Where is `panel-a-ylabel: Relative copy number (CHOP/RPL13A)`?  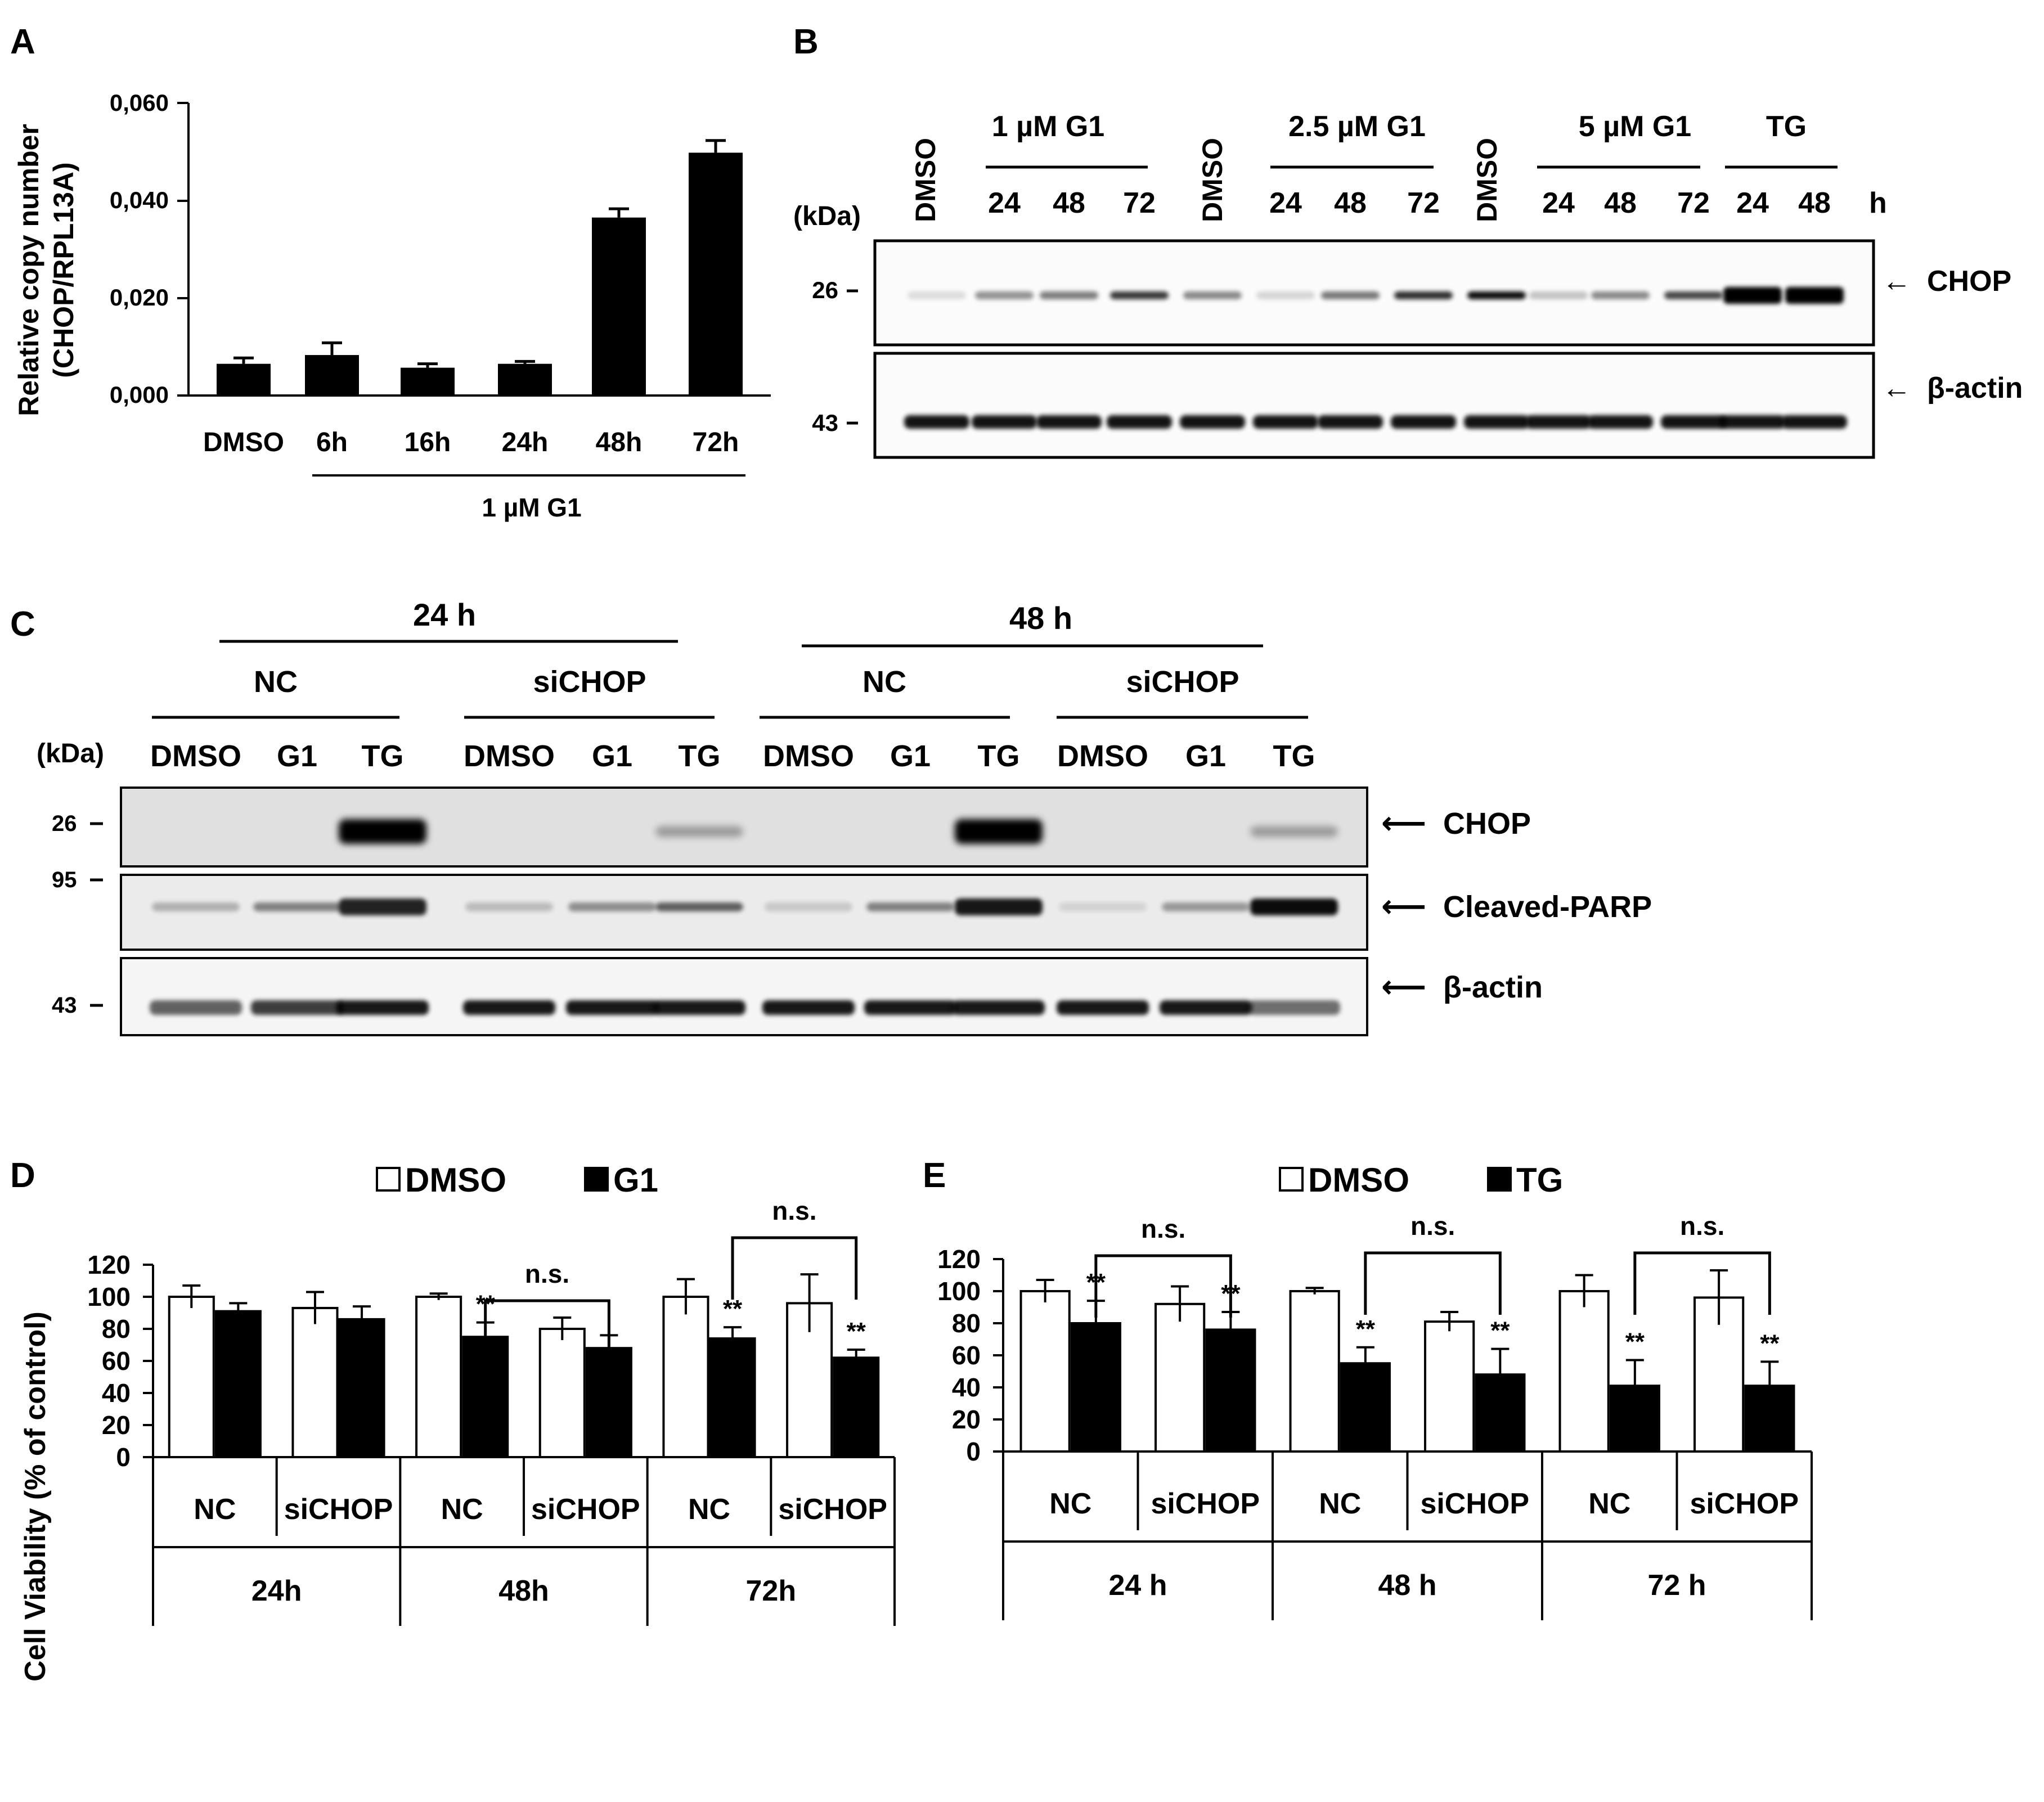
panel-a-ylabel: Relative copy number (CHOP/RPL13A) is located at coordinates (46, 270).